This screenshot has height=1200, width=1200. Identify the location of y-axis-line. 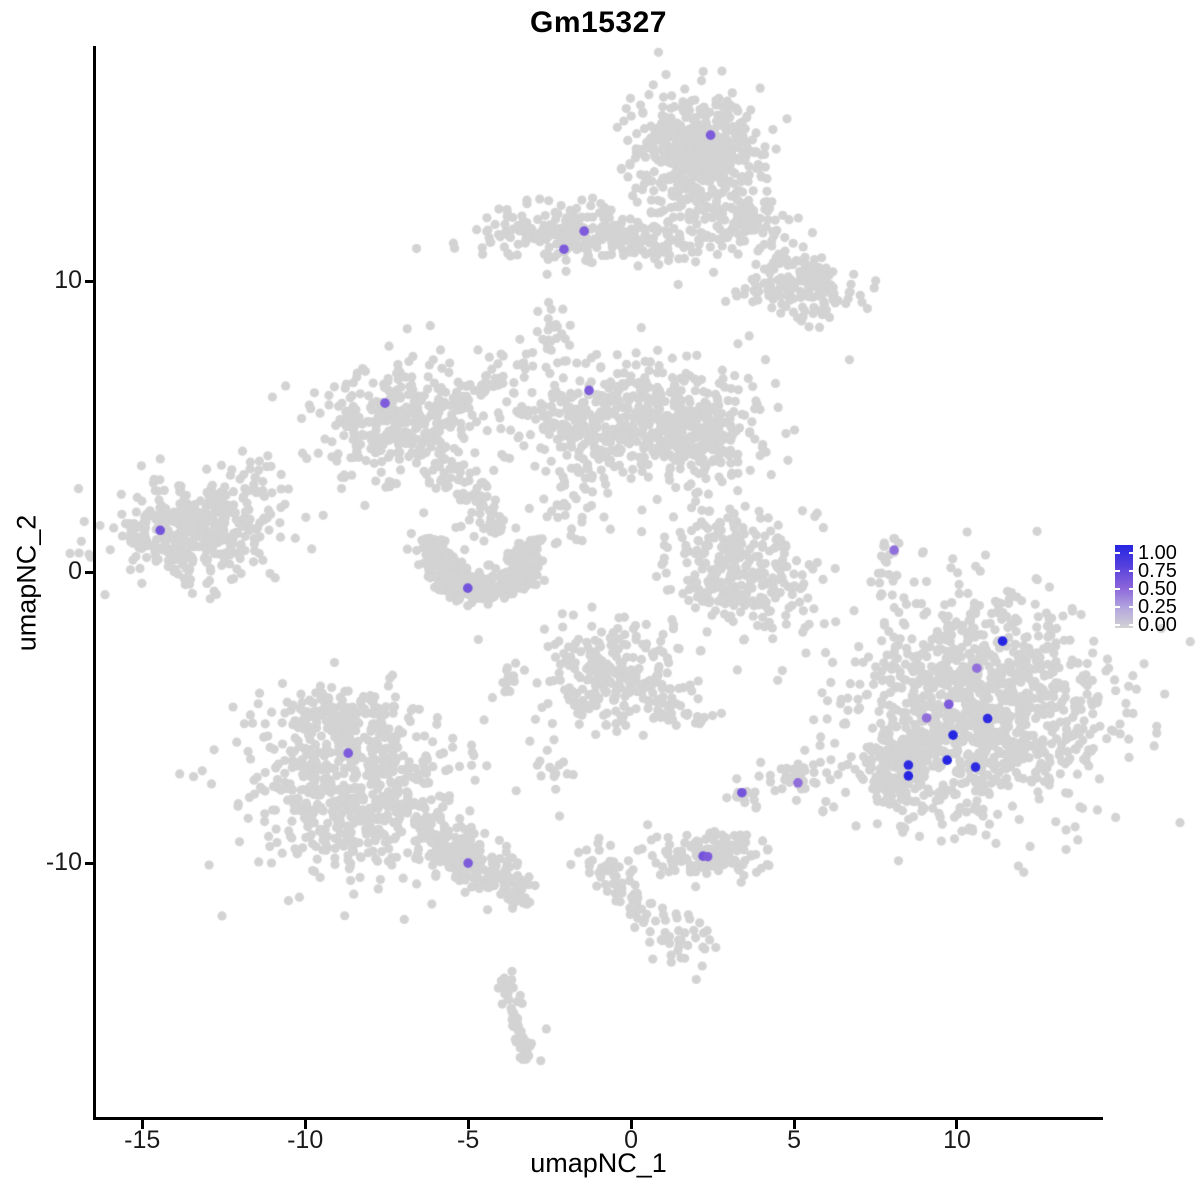
(94, 583).